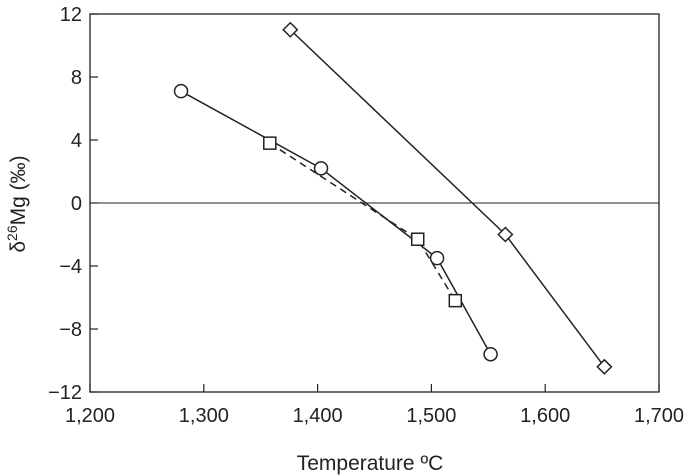 This screenshot has height=476, width=685. What do you see at coordinates (76, 141) in the screenshot?
I see `y-tick-label: 4` at bounding box center [76, 141].